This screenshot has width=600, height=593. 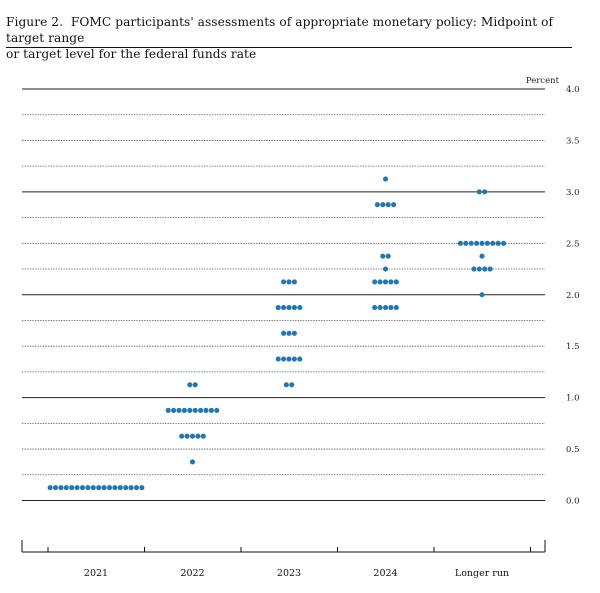 I want to click on y-tick-label: 0.5, so click(x=573, y=450).